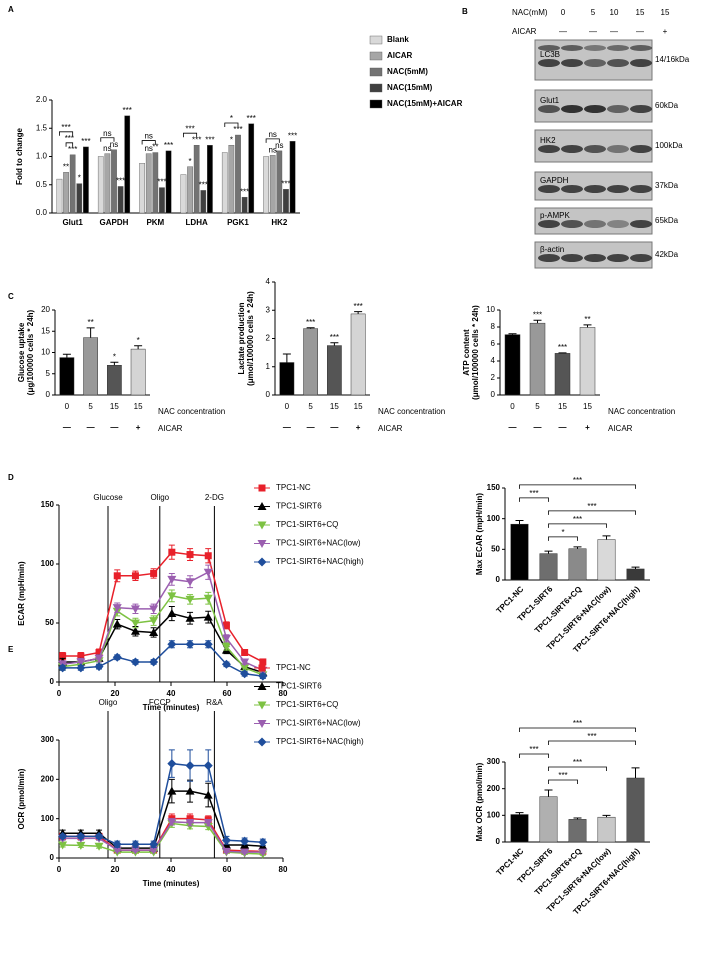 The image size is (708, 962). Describe the element at coordinates (669, 145) in the screenshot. I see `blot-size: 100kDa` at that location.